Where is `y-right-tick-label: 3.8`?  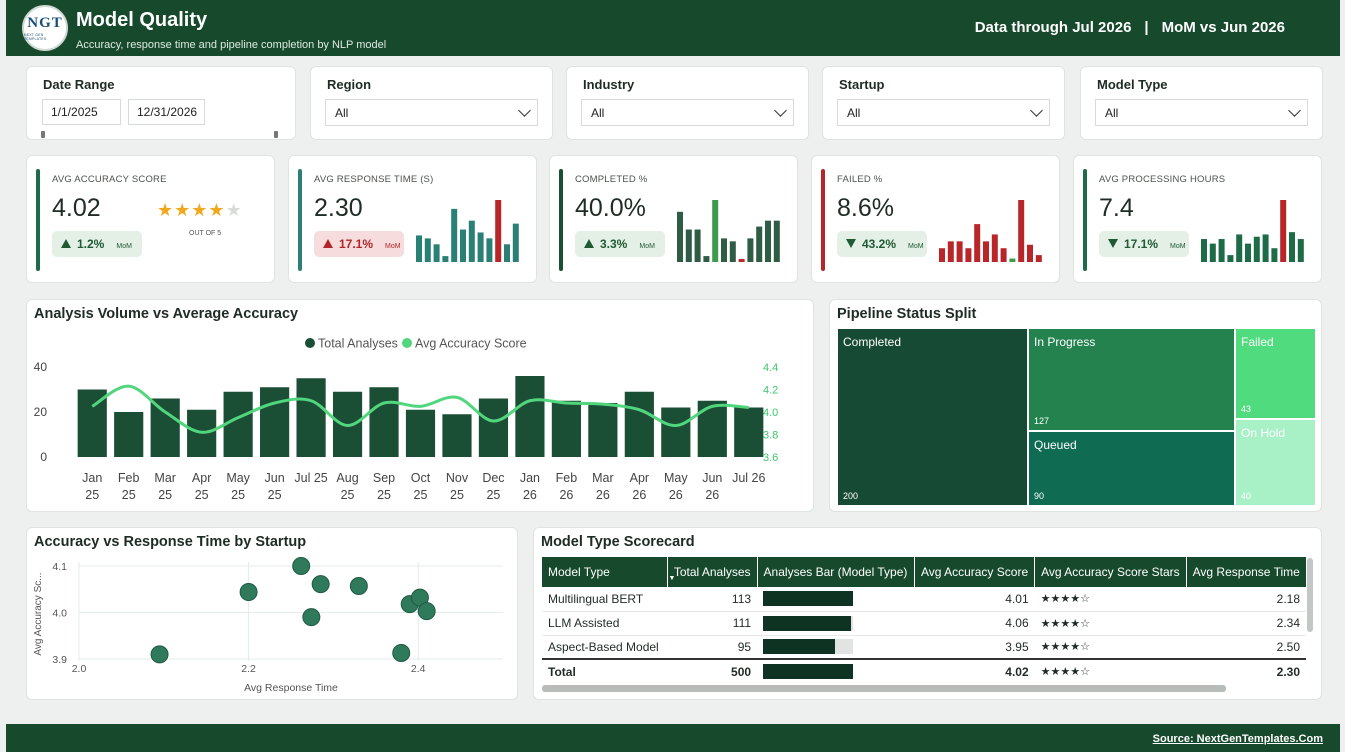
y-right-tick-label: 3.8 is located at coordinates (770, 436).